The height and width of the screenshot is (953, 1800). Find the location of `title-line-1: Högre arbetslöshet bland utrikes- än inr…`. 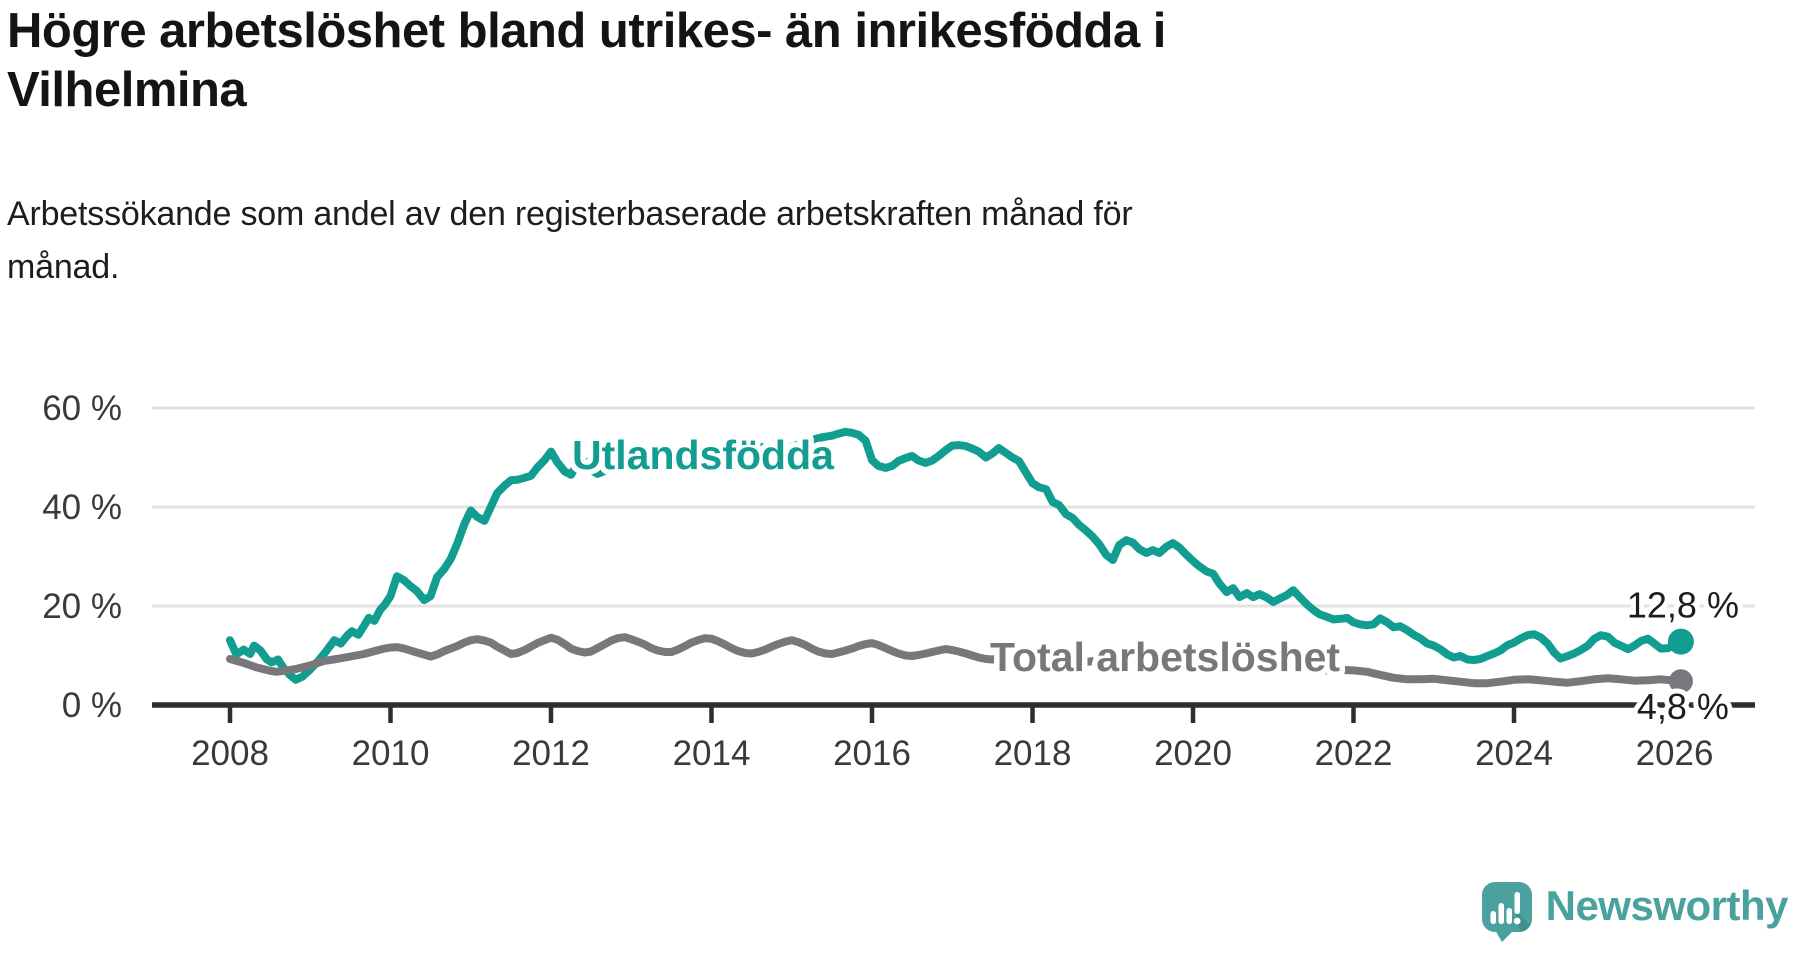

title-line-1: Högre arbetslöshet bland utrikes- än inr… is located at coordinates (586, 31).